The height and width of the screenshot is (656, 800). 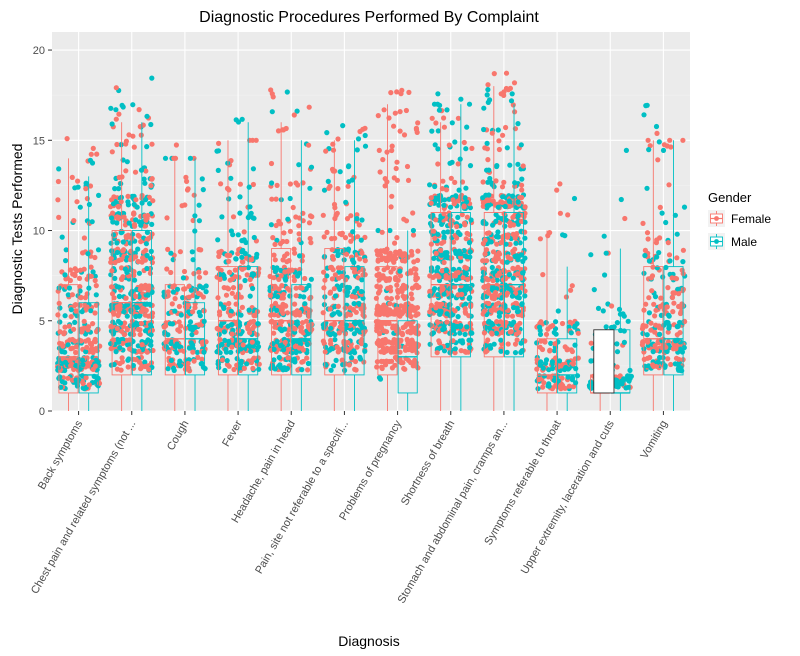 What do you see at coordinates (174, 330) in the screenshot?
I see `box` at bounding box center [174, 330].